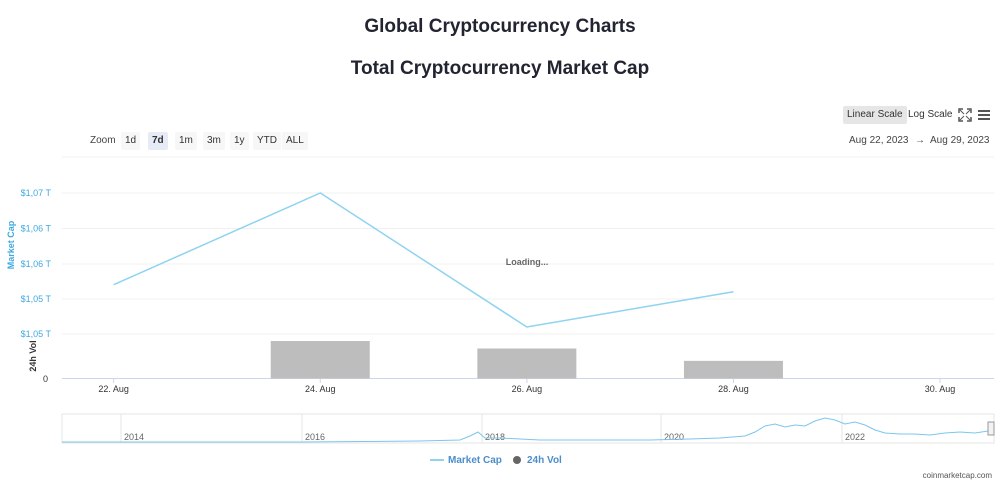  What do you see at coordinates (500, 26) in the screenshot?
I see `page-title: Global Cryptocurrency Charts` at bounding box center [500, 26].